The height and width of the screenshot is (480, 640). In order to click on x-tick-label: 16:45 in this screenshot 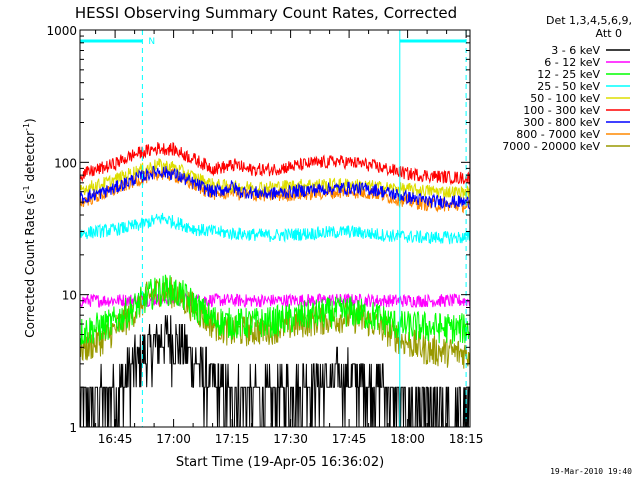, I will do `click(115, 439)`.